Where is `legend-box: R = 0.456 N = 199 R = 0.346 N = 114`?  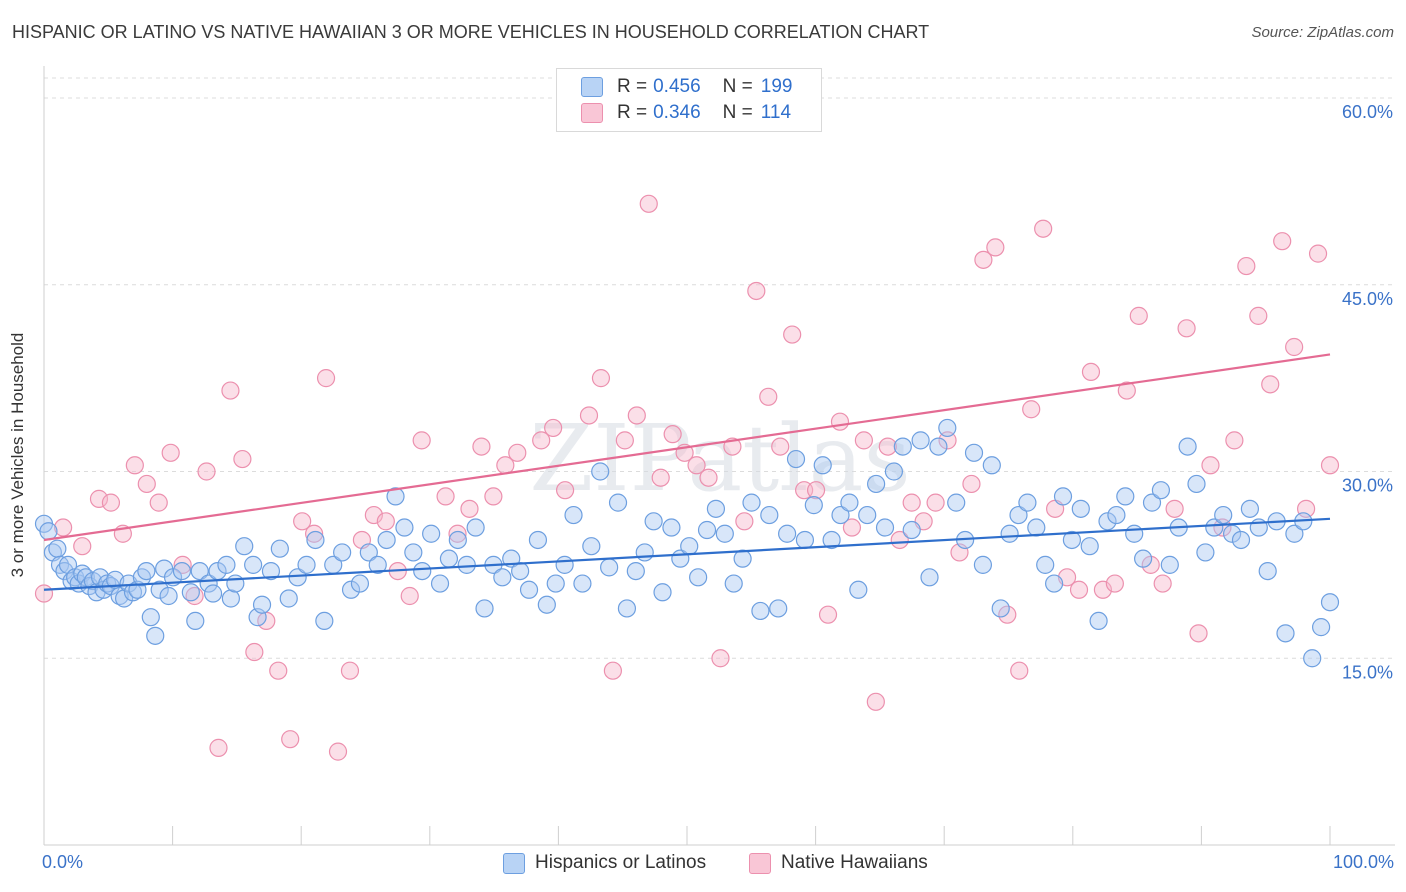
legend-box: R = 0.456 N = 199 R = 0.346 N = 114 is located at coordinates (689, 100).